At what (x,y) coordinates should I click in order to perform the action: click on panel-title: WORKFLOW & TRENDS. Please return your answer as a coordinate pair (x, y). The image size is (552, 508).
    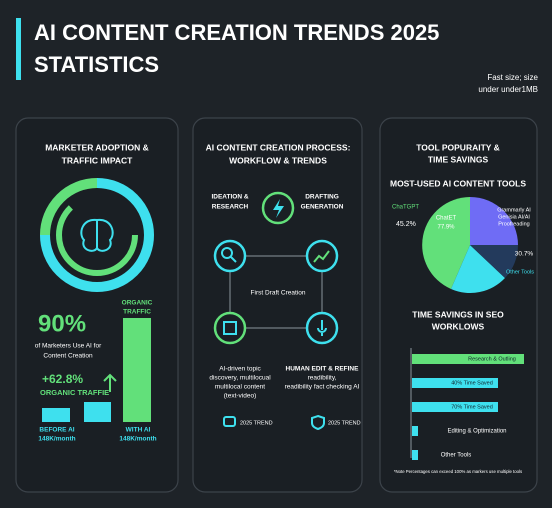
    Looking at the image, I should click on (278, 160).